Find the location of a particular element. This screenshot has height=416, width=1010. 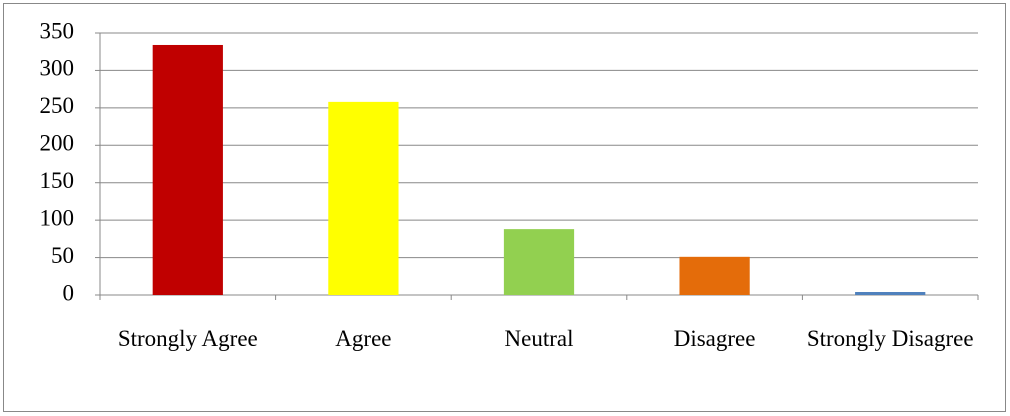

y-tick-label: 50 is located at coordinates (62, 255).